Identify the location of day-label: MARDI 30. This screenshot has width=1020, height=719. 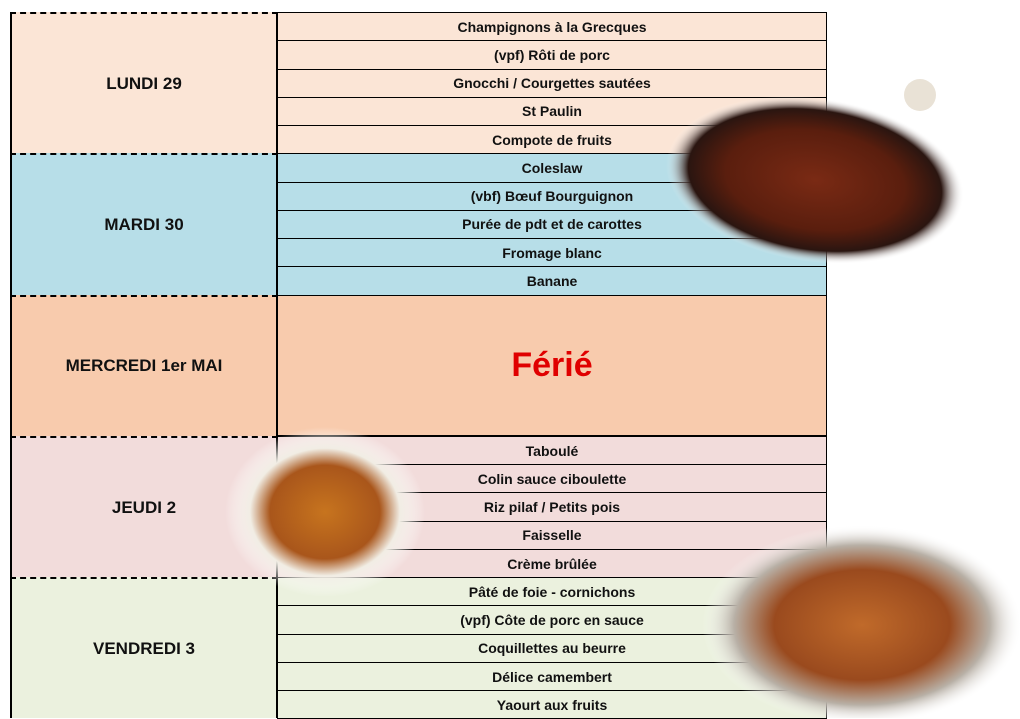
(144, 224).